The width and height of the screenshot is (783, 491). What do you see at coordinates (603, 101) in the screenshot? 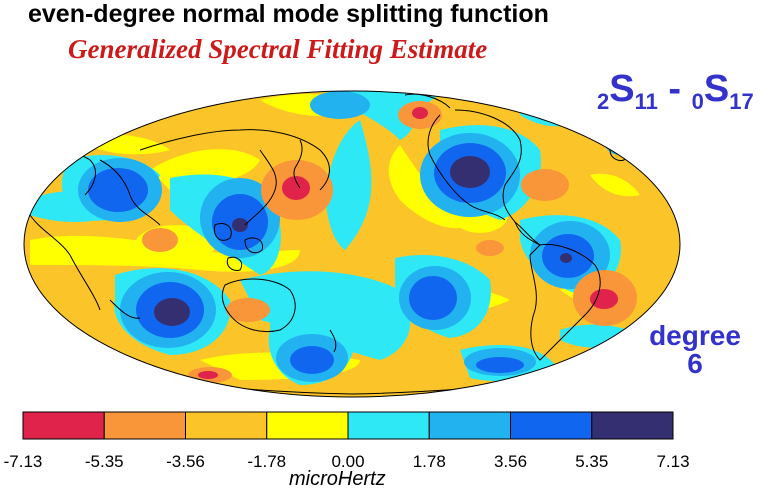
I see `mode-left-overtone: 2` at bounding box center [603, 101].